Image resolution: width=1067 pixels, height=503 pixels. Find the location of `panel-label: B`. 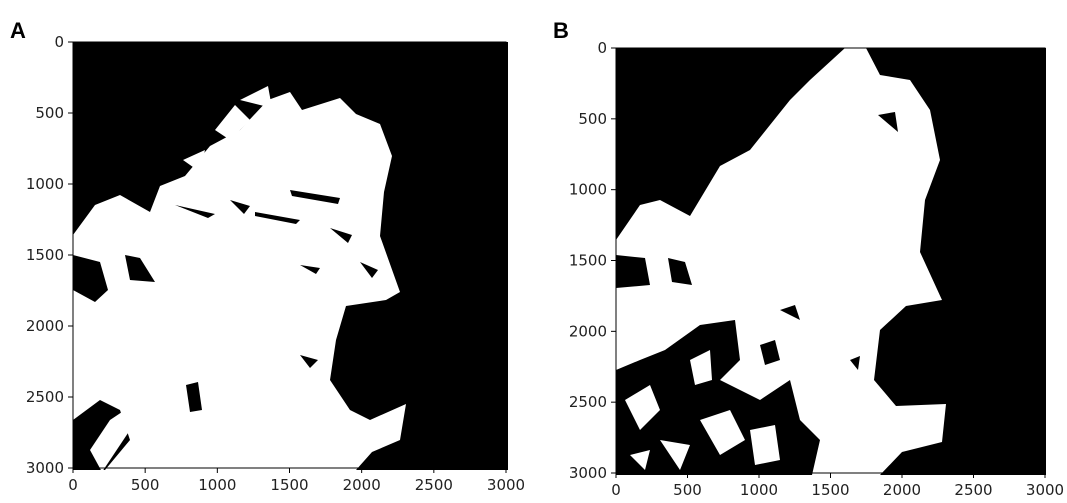

panel-label: B is located at coordinates (561, 30).